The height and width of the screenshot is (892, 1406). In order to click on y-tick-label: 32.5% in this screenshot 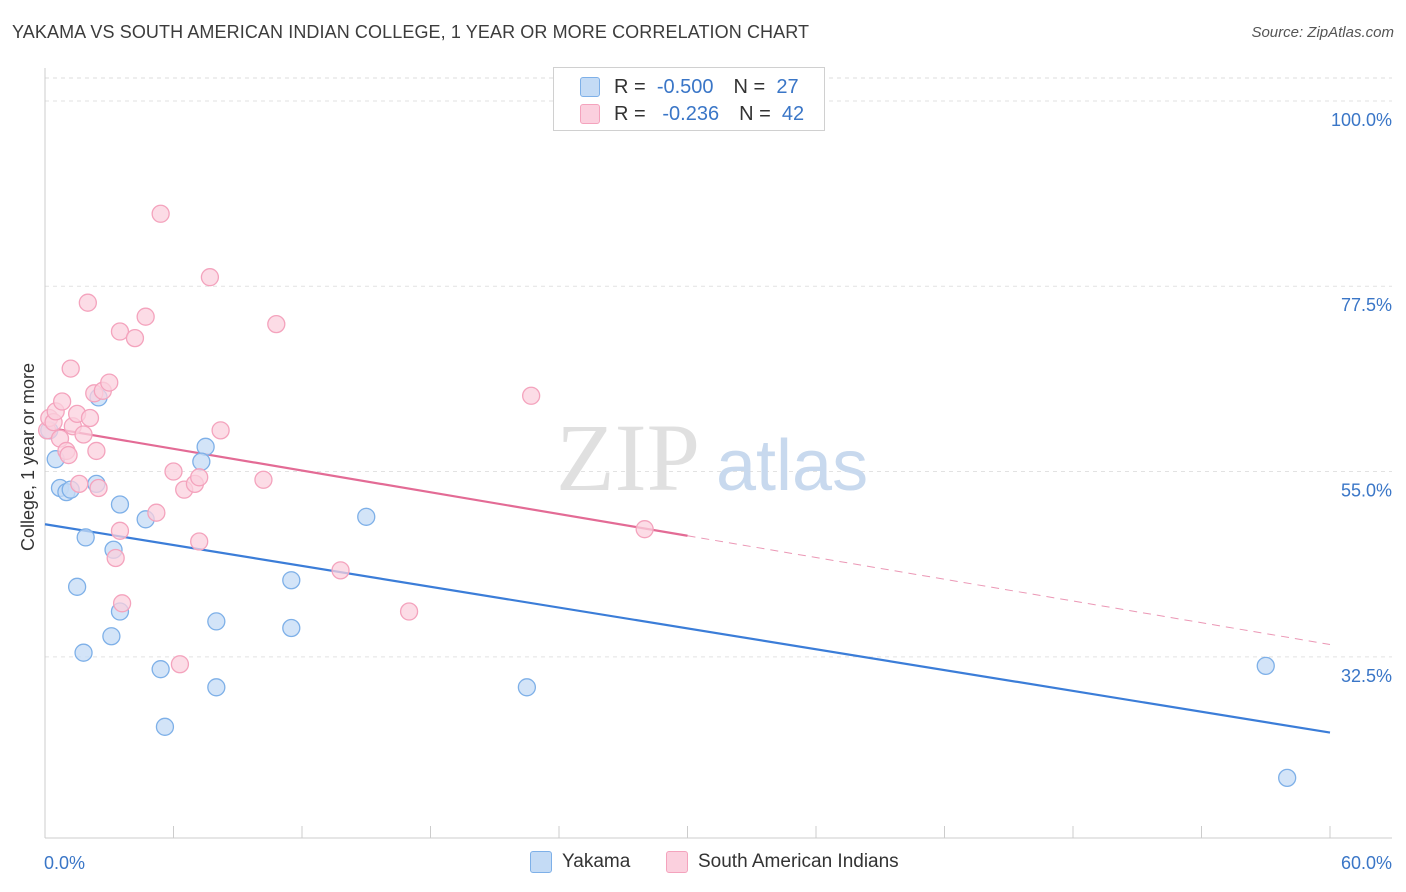, I will do `click(1366, 676)`.